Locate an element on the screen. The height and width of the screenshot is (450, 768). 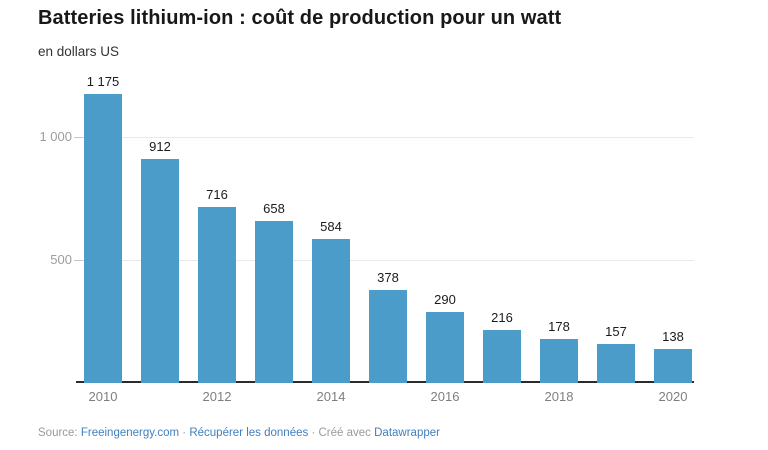
bar-2015 is located at coordinates (388, 336).